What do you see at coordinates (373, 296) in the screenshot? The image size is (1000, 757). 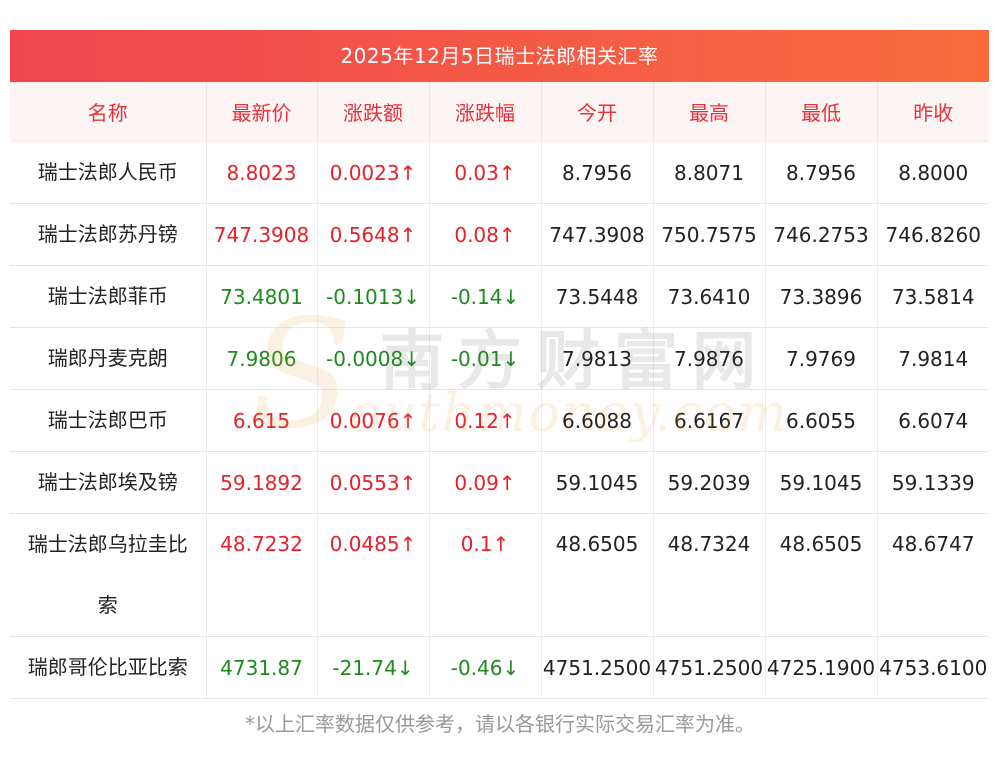 I see `change-amount: -0.1013↓` at bounding box center [373, 296].